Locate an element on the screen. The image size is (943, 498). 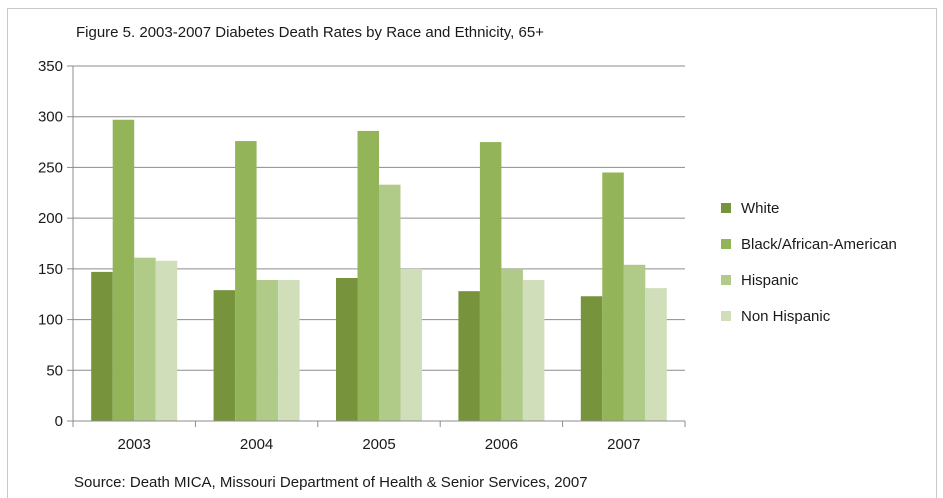
legend-item: Non Hispanic is located at coordinates (809, 316).